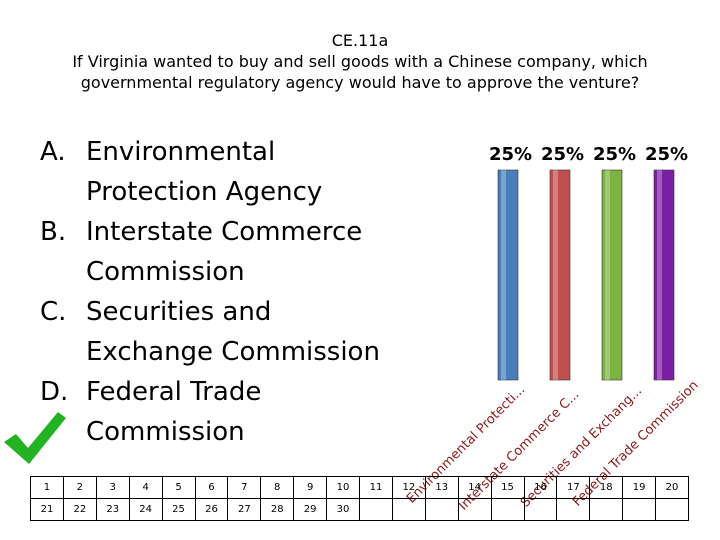  Describe the element at coordinates (80, 510) in the screenshot. I see `response-cell: 22` at that location.